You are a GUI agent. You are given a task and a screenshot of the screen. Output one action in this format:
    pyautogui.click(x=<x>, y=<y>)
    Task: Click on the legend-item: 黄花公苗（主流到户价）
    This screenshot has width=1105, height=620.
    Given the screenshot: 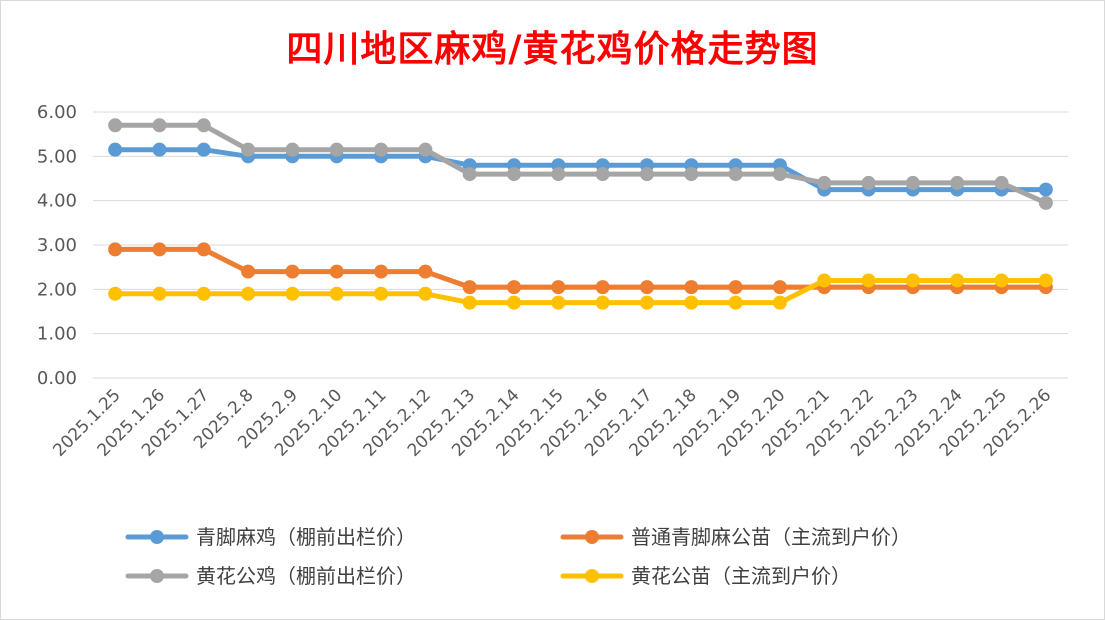 What is the action you would take?
    pyautogui.click(x=705, y=576)
    